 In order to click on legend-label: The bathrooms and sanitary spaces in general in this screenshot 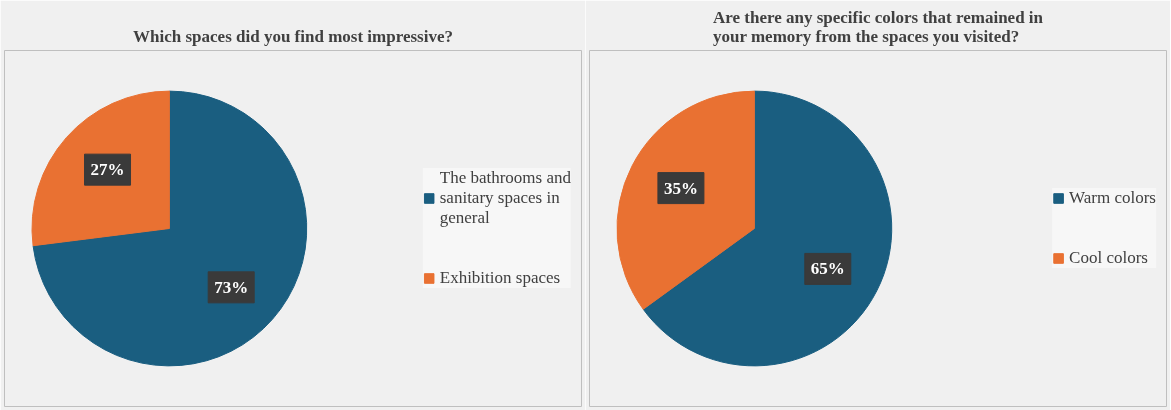, I will do `click(505, 198)`.